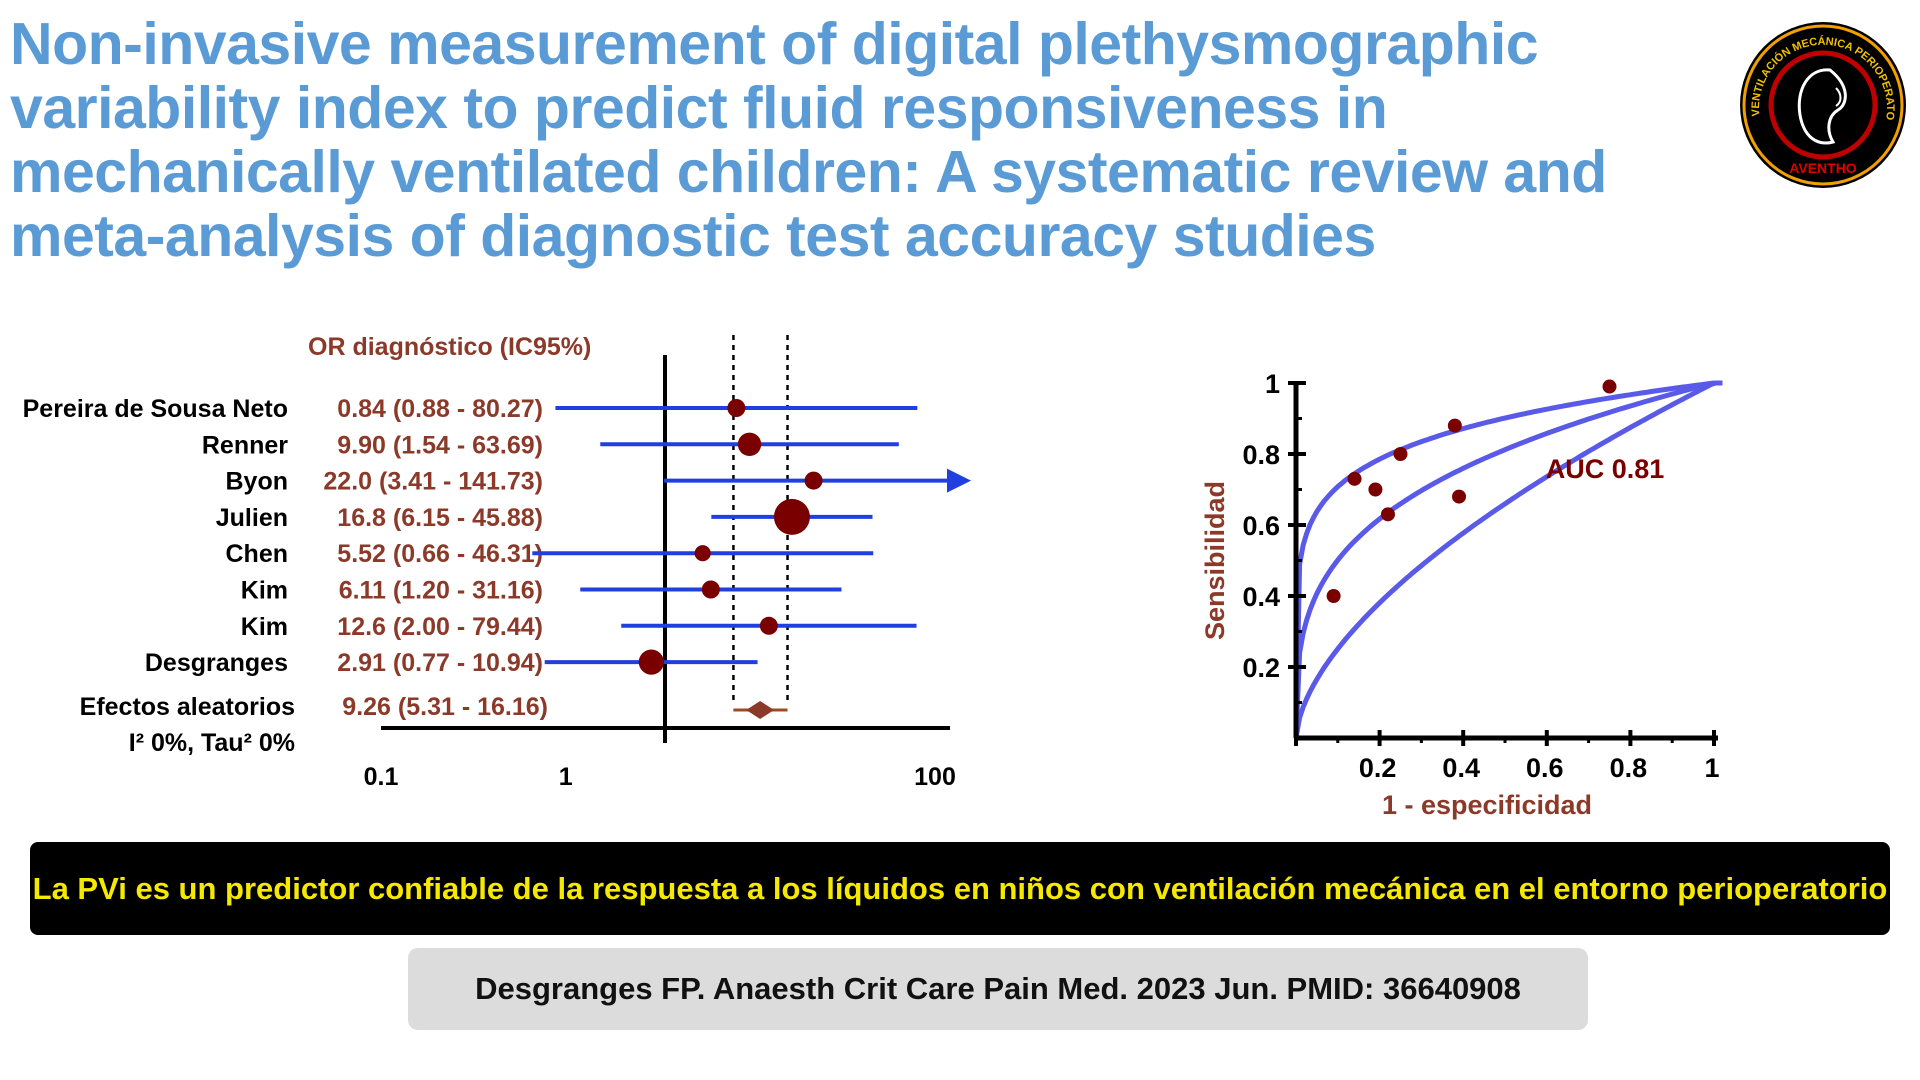 This screenshot has width=1920, height=1080. What do you see at coordinates (1629, 768) in the screenshot?
I see `x-tick-label: 0.8` at bounding box center [1629, 768].